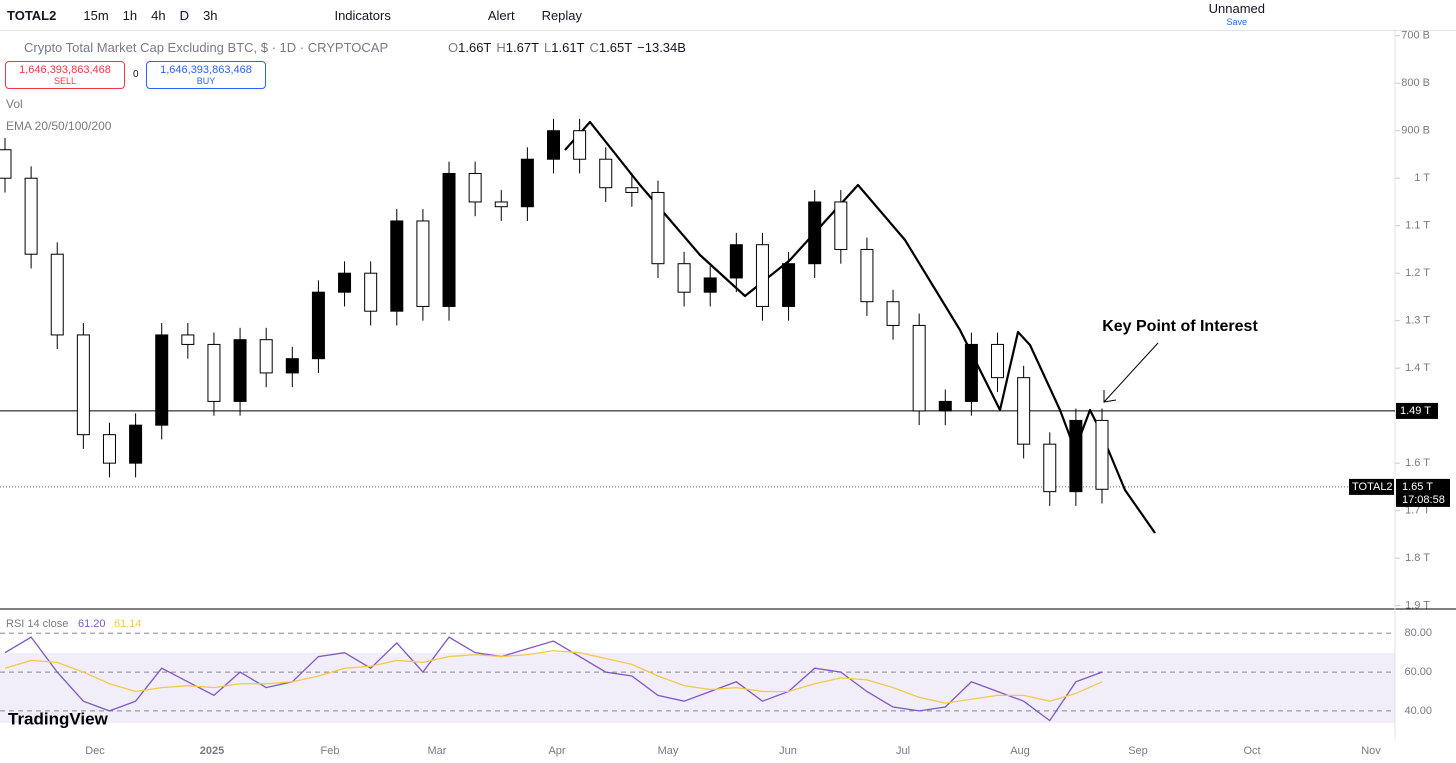  I want to click on buy-label: BUY, so click(206, 81).